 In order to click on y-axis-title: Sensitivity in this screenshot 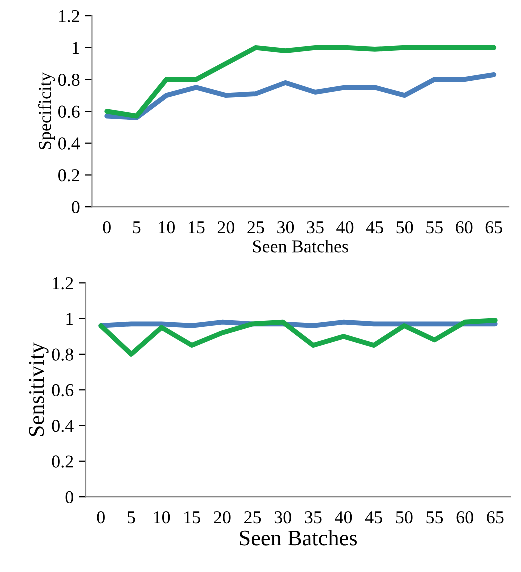, I will do `click(39, 389)`.